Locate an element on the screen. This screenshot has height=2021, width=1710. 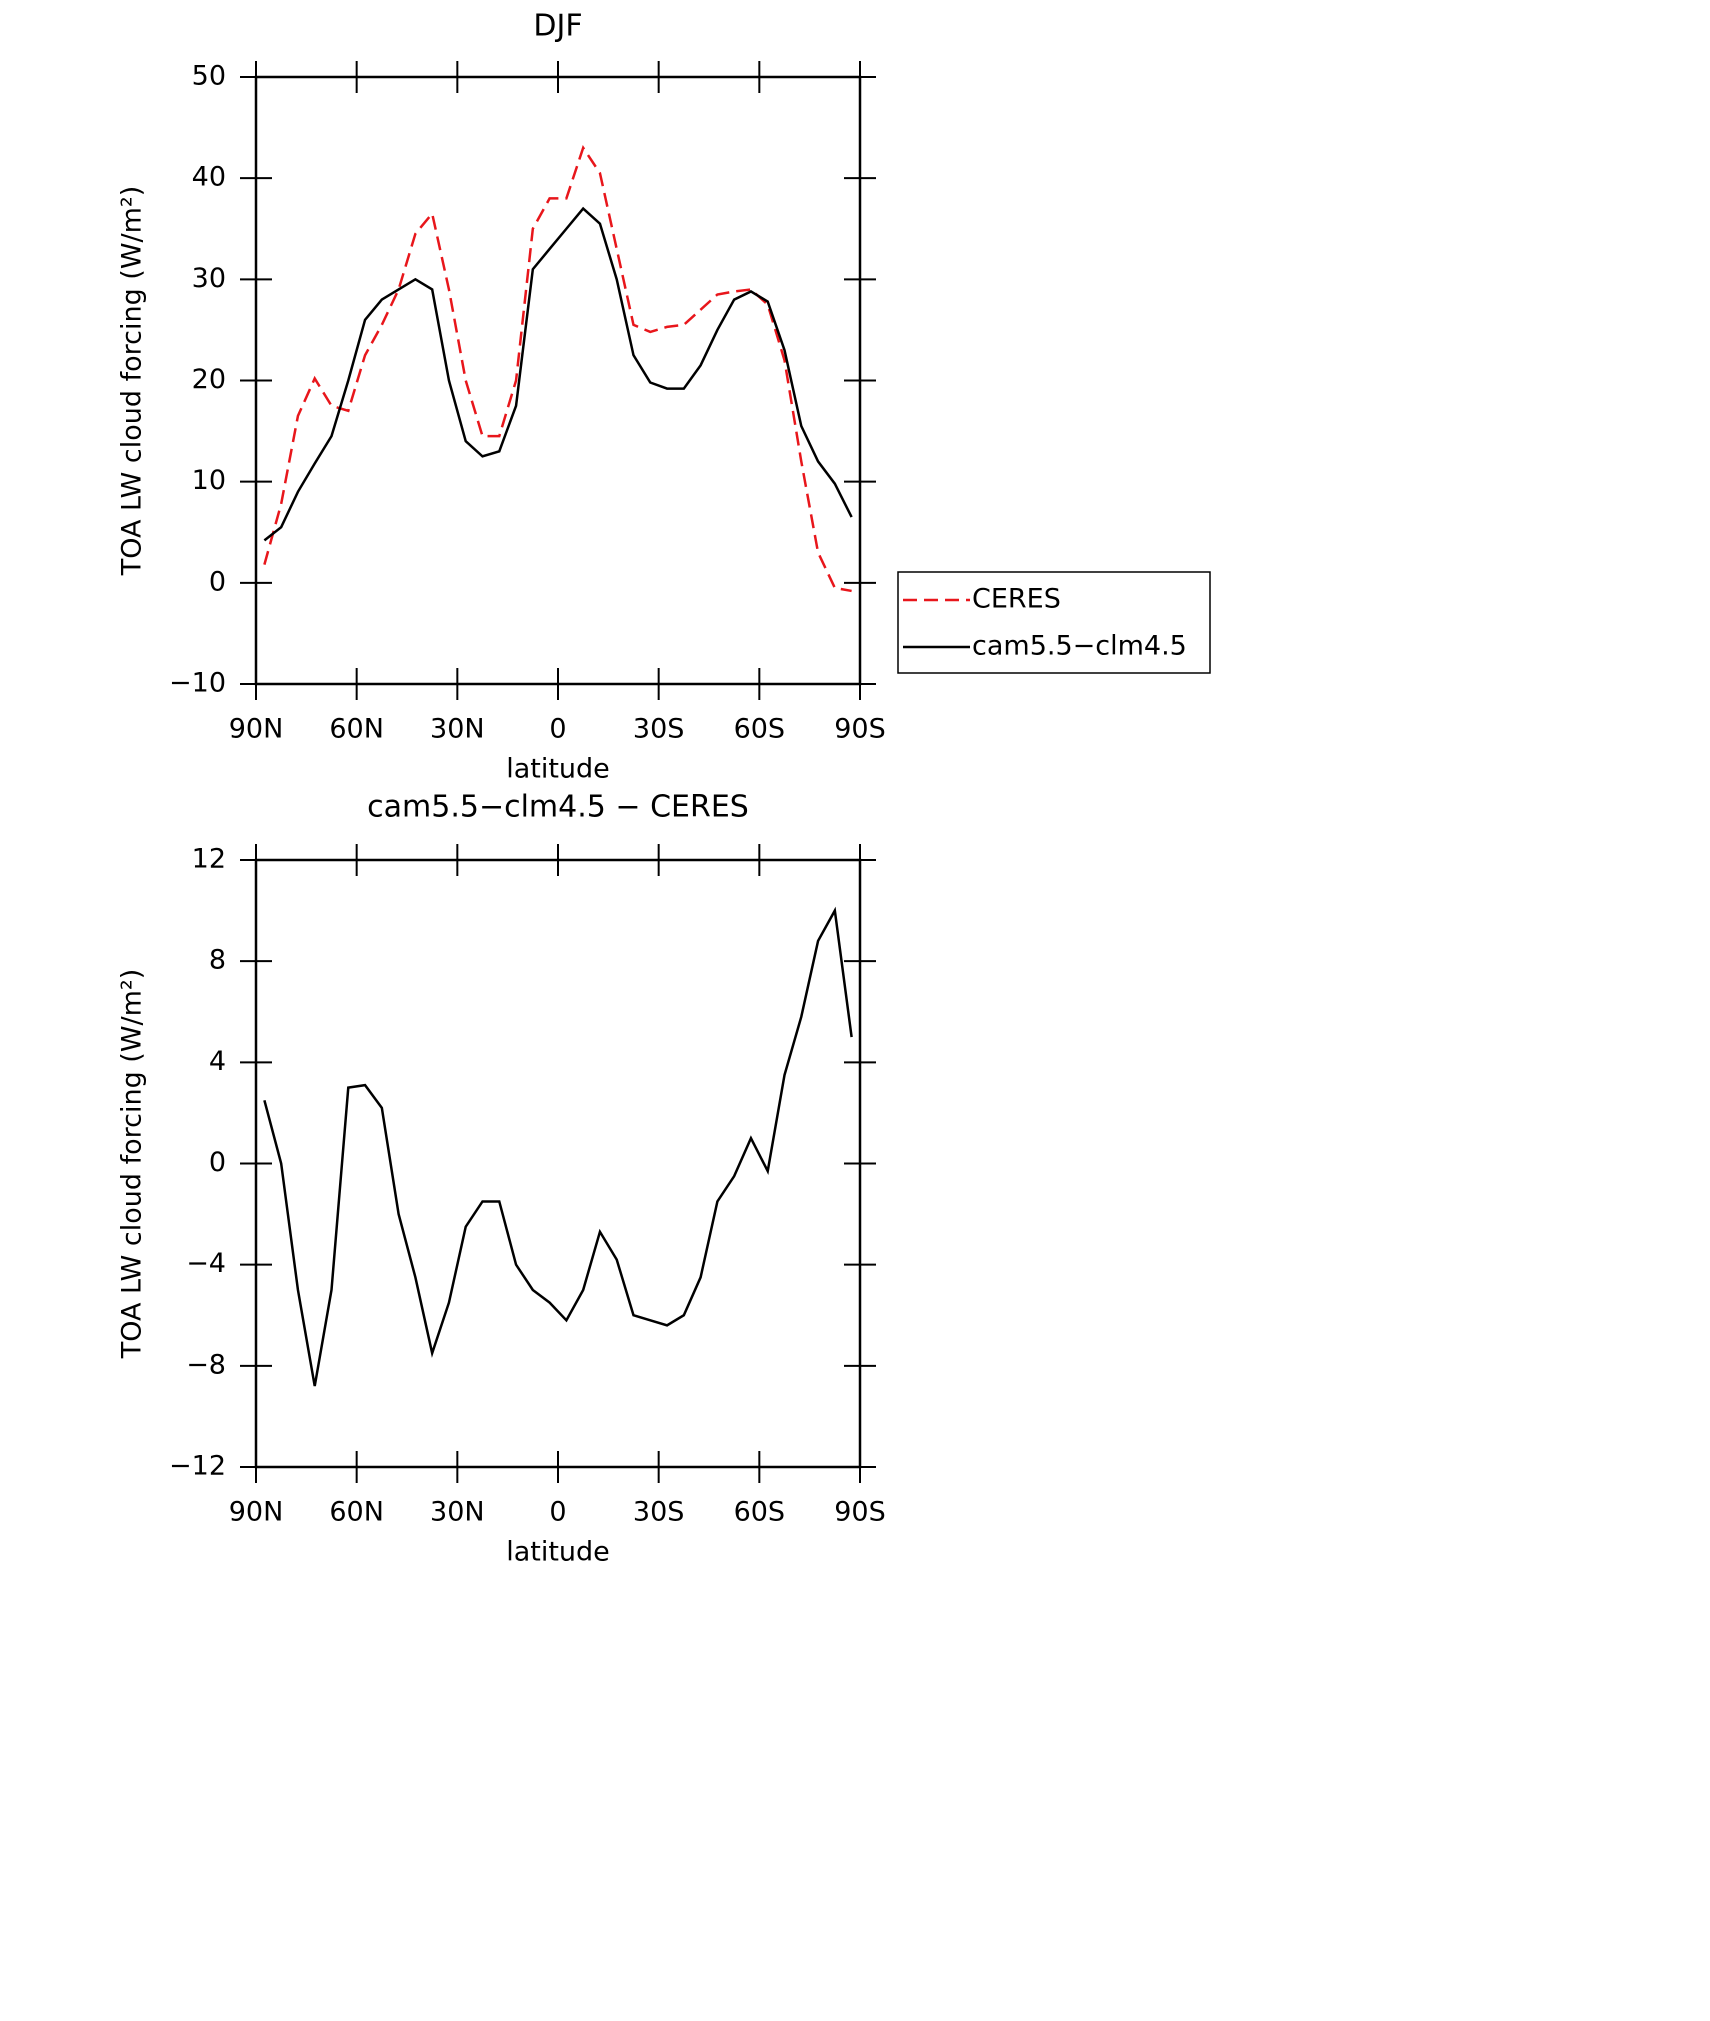
y-tick-label: 20 is located at coordinates (209, 379).